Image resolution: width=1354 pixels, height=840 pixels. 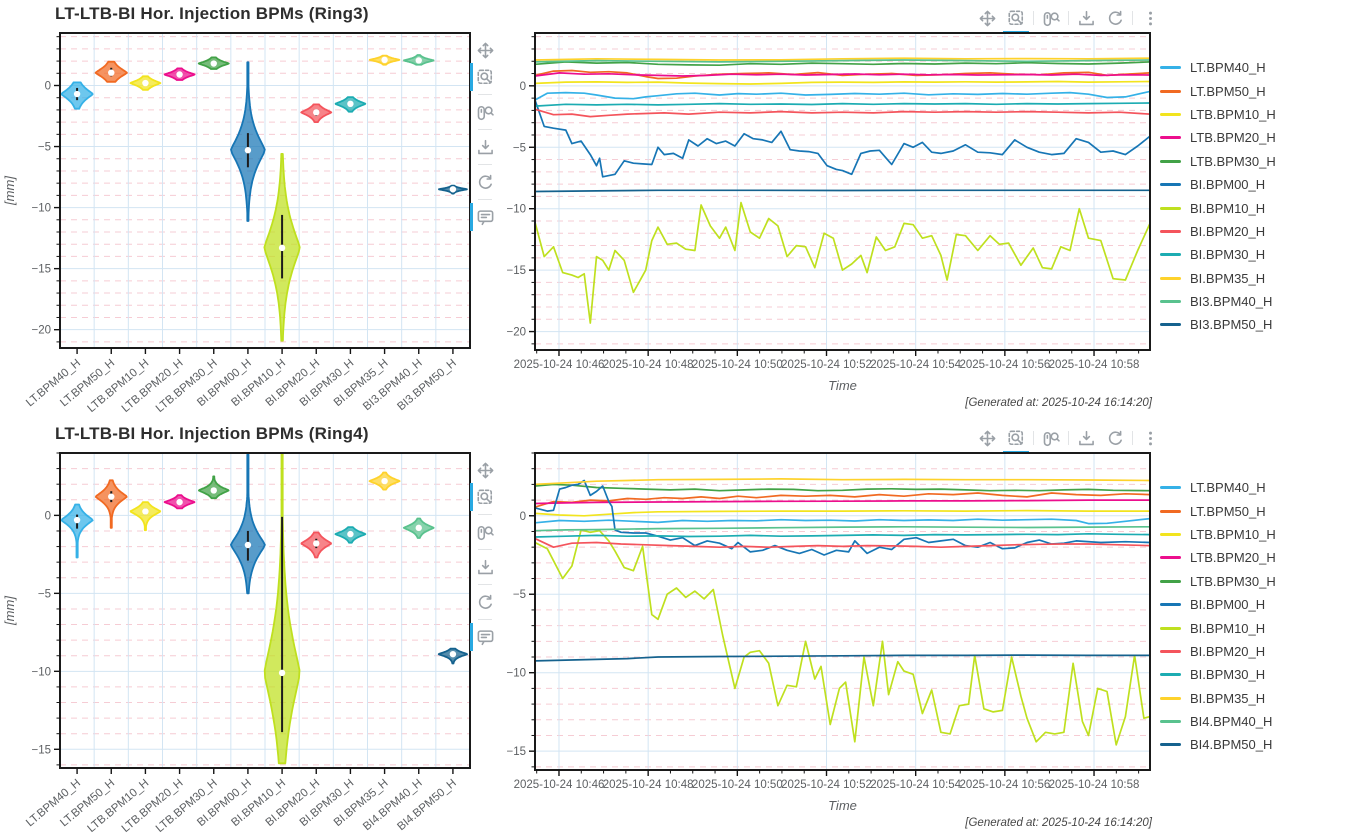 I want to click on legend-item: LTB.BPM10_H, so click(x=1218, y=114).